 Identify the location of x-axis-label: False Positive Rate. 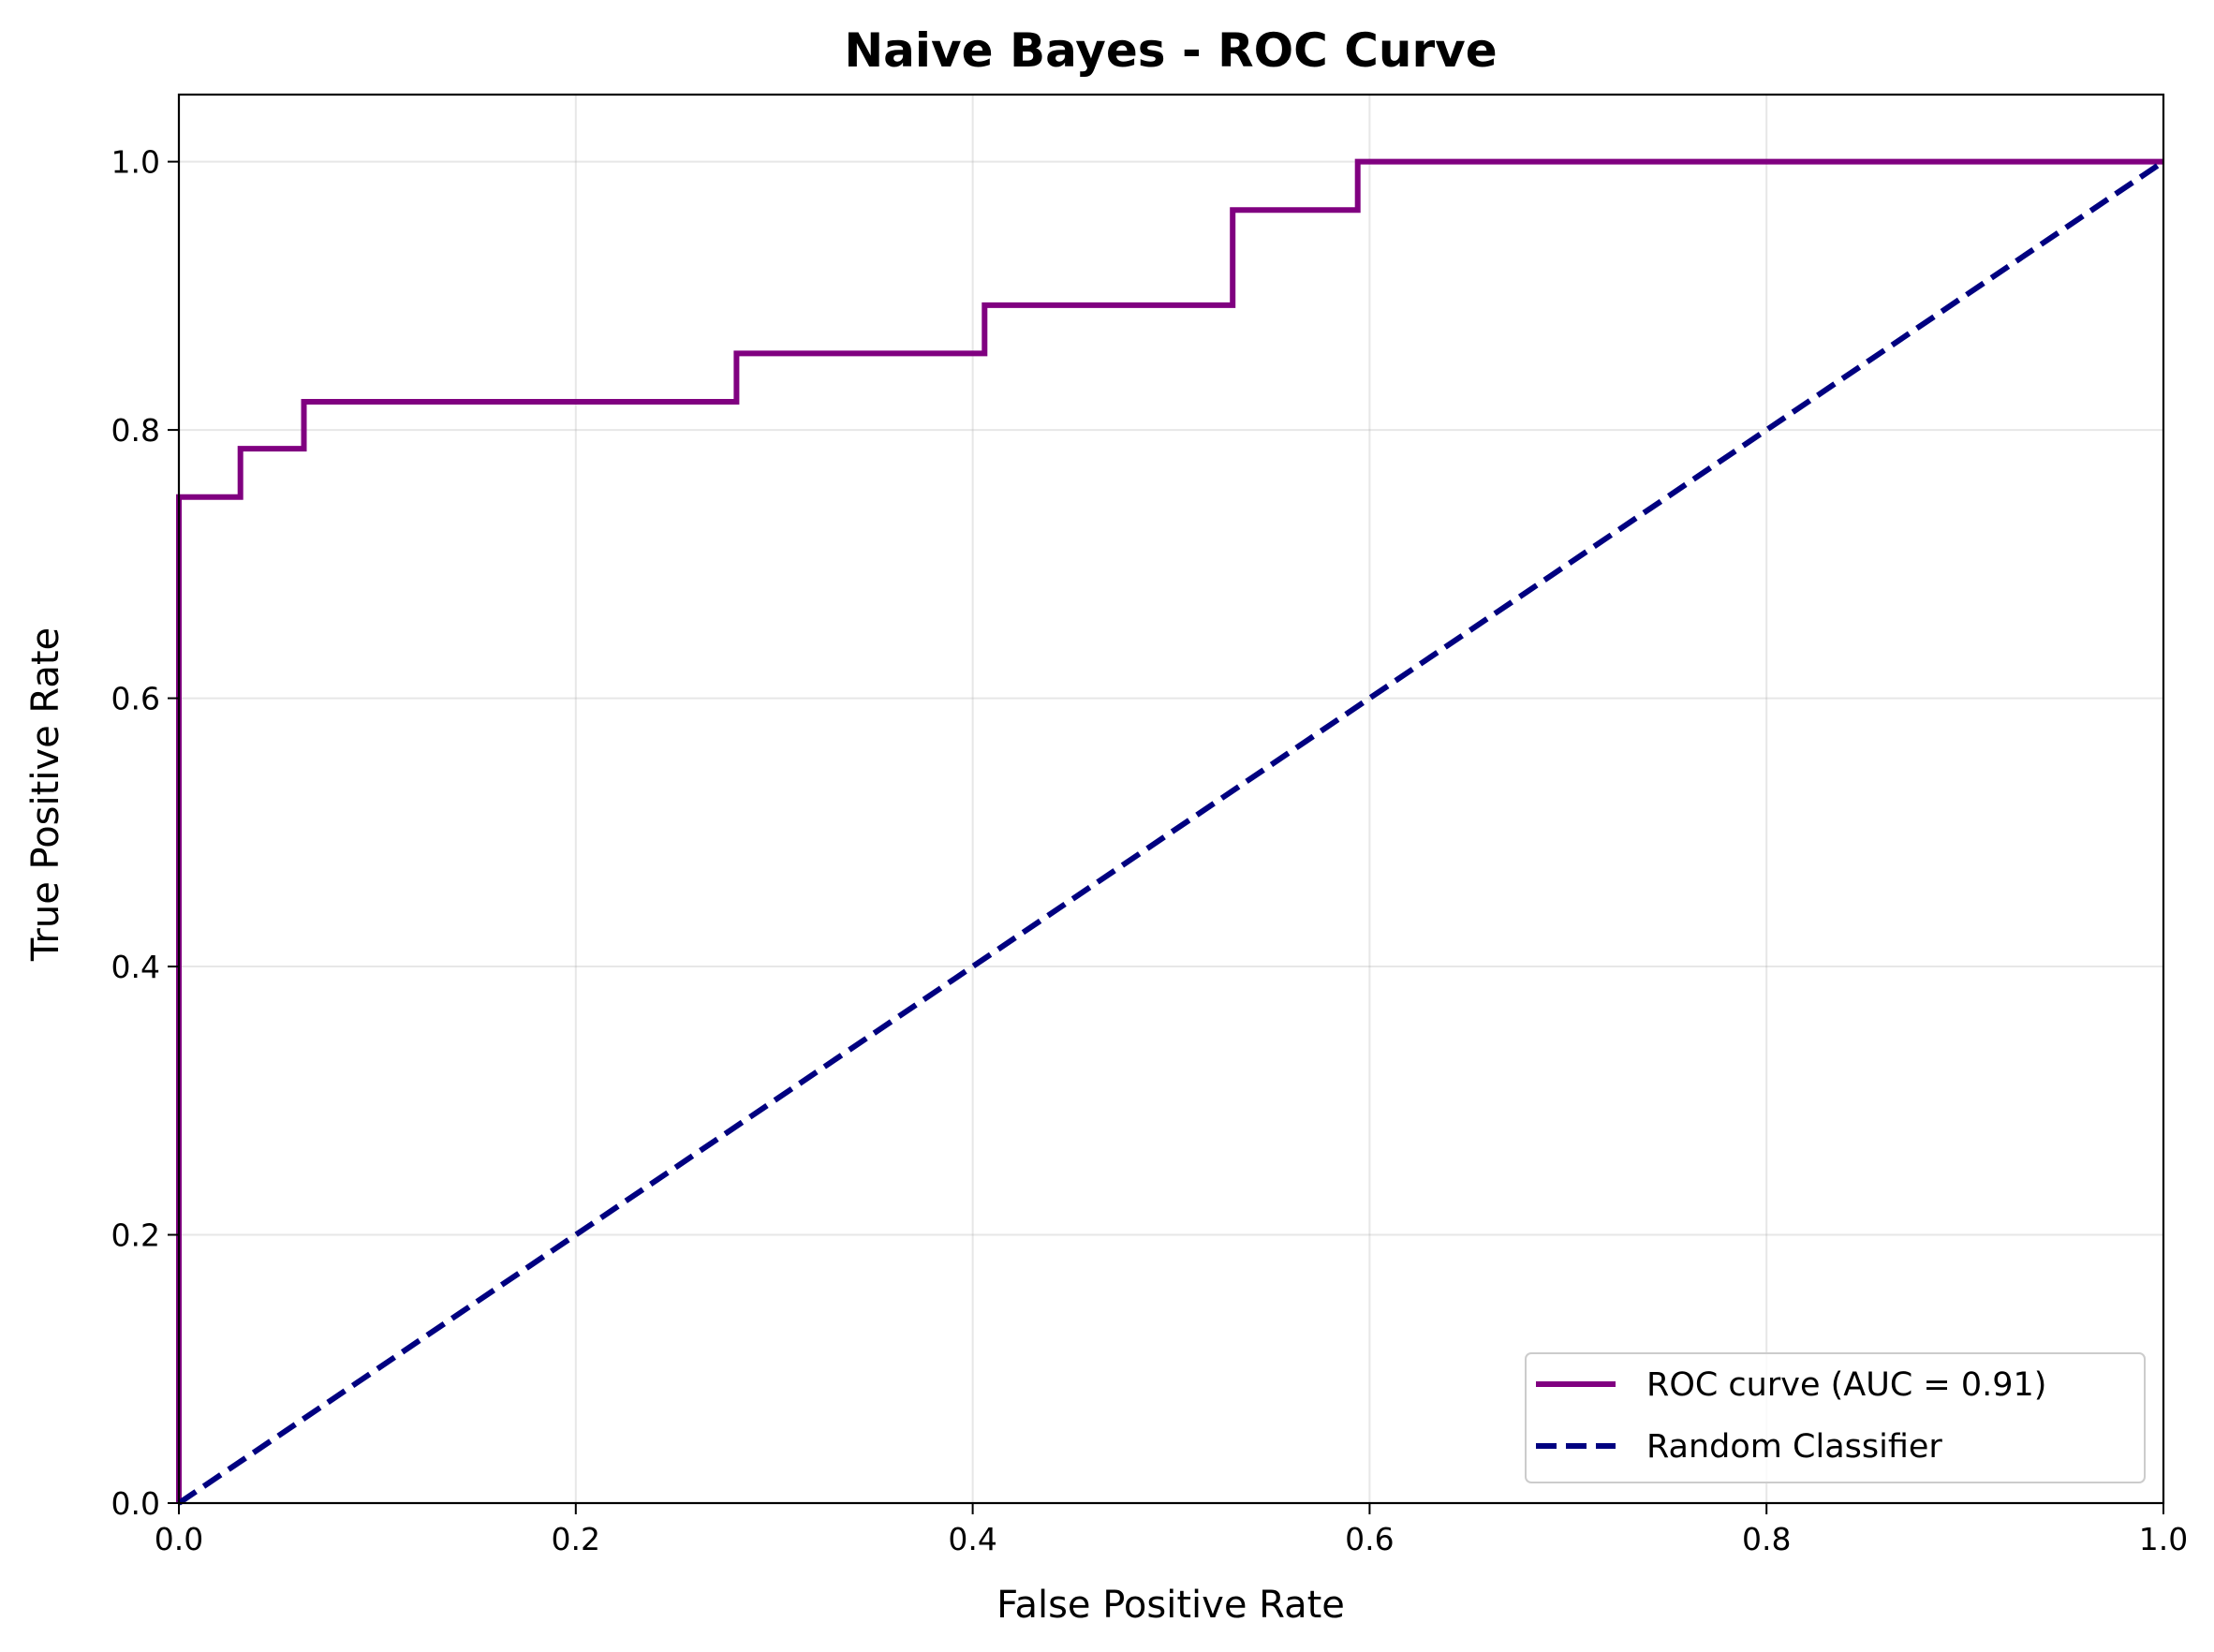
(1170, 1605).